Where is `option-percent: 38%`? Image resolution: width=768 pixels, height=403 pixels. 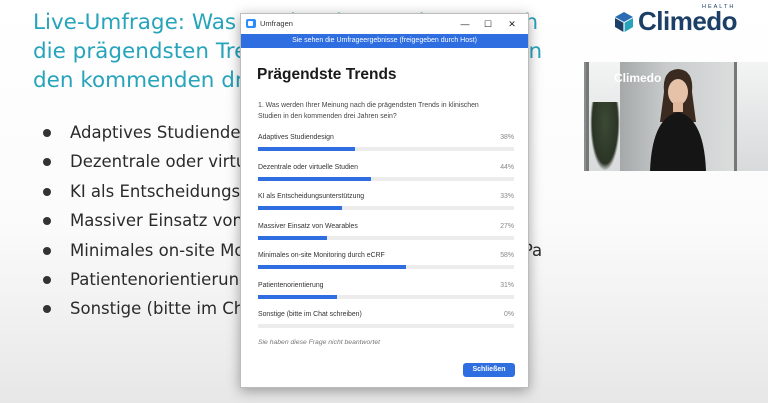 option-percent: 38% is located at coordinates (507, 137).